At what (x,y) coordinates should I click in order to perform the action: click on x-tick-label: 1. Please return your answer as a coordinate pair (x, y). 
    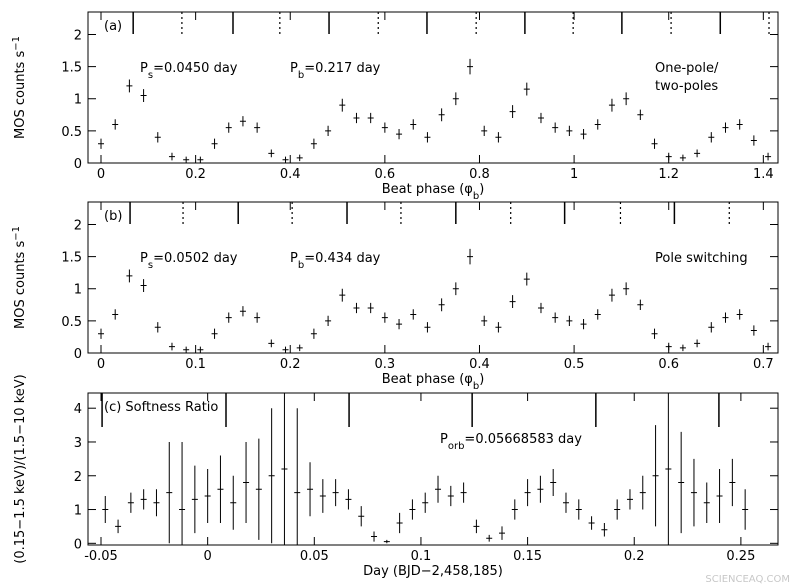
    Looking at the image, I should click on (574, 174).